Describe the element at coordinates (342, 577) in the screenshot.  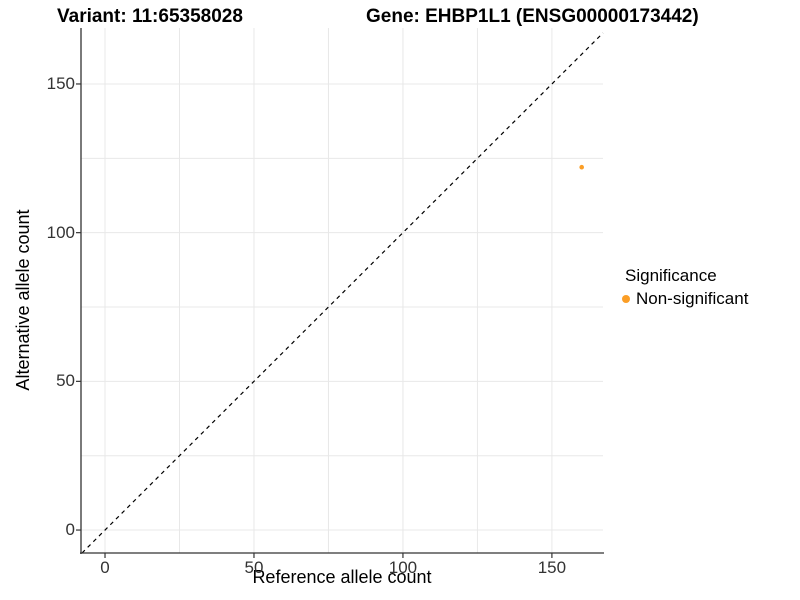
I see `x-axis-title: Reference allele count` at that location.